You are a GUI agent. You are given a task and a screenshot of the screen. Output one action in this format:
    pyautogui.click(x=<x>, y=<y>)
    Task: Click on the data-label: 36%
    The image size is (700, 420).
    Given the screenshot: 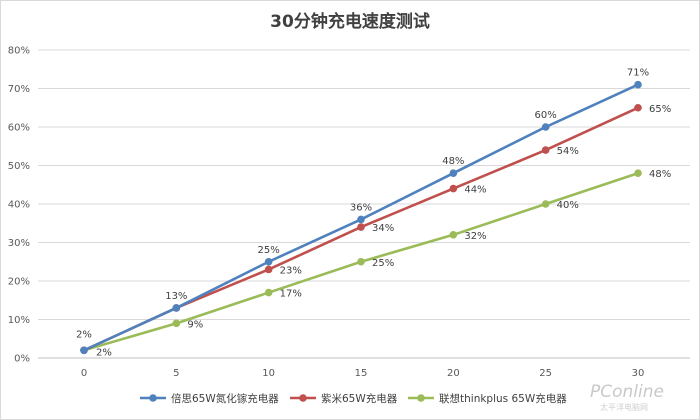 What is the action you would take?
    pyautogui.click(x=361, y=207)
    